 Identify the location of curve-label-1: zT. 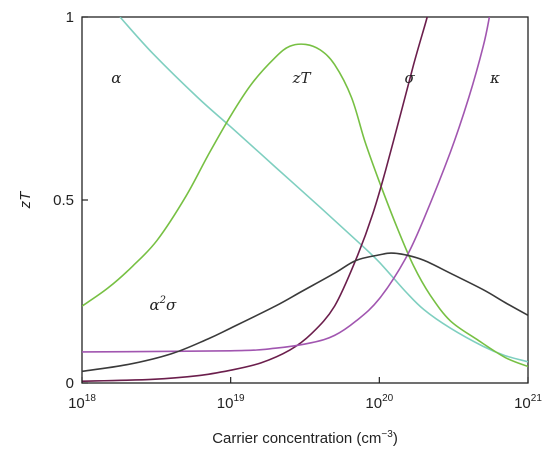
(302, 78).